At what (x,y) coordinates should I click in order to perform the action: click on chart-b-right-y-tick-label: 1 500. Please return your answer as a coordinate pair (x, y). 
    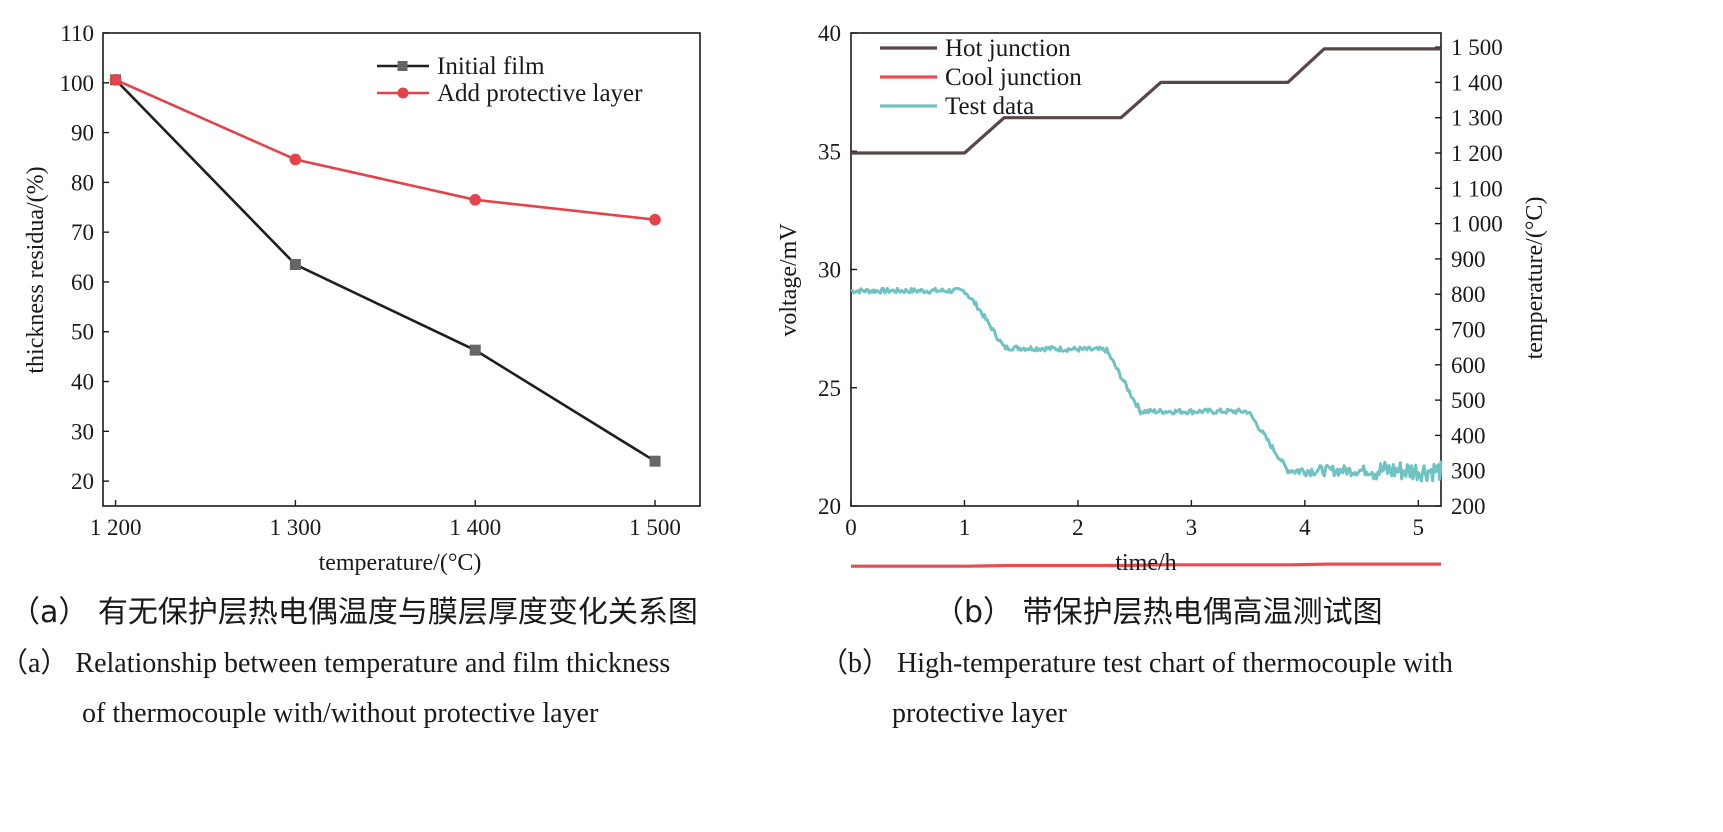
    Looking at the image, I should click on (1477, 47).